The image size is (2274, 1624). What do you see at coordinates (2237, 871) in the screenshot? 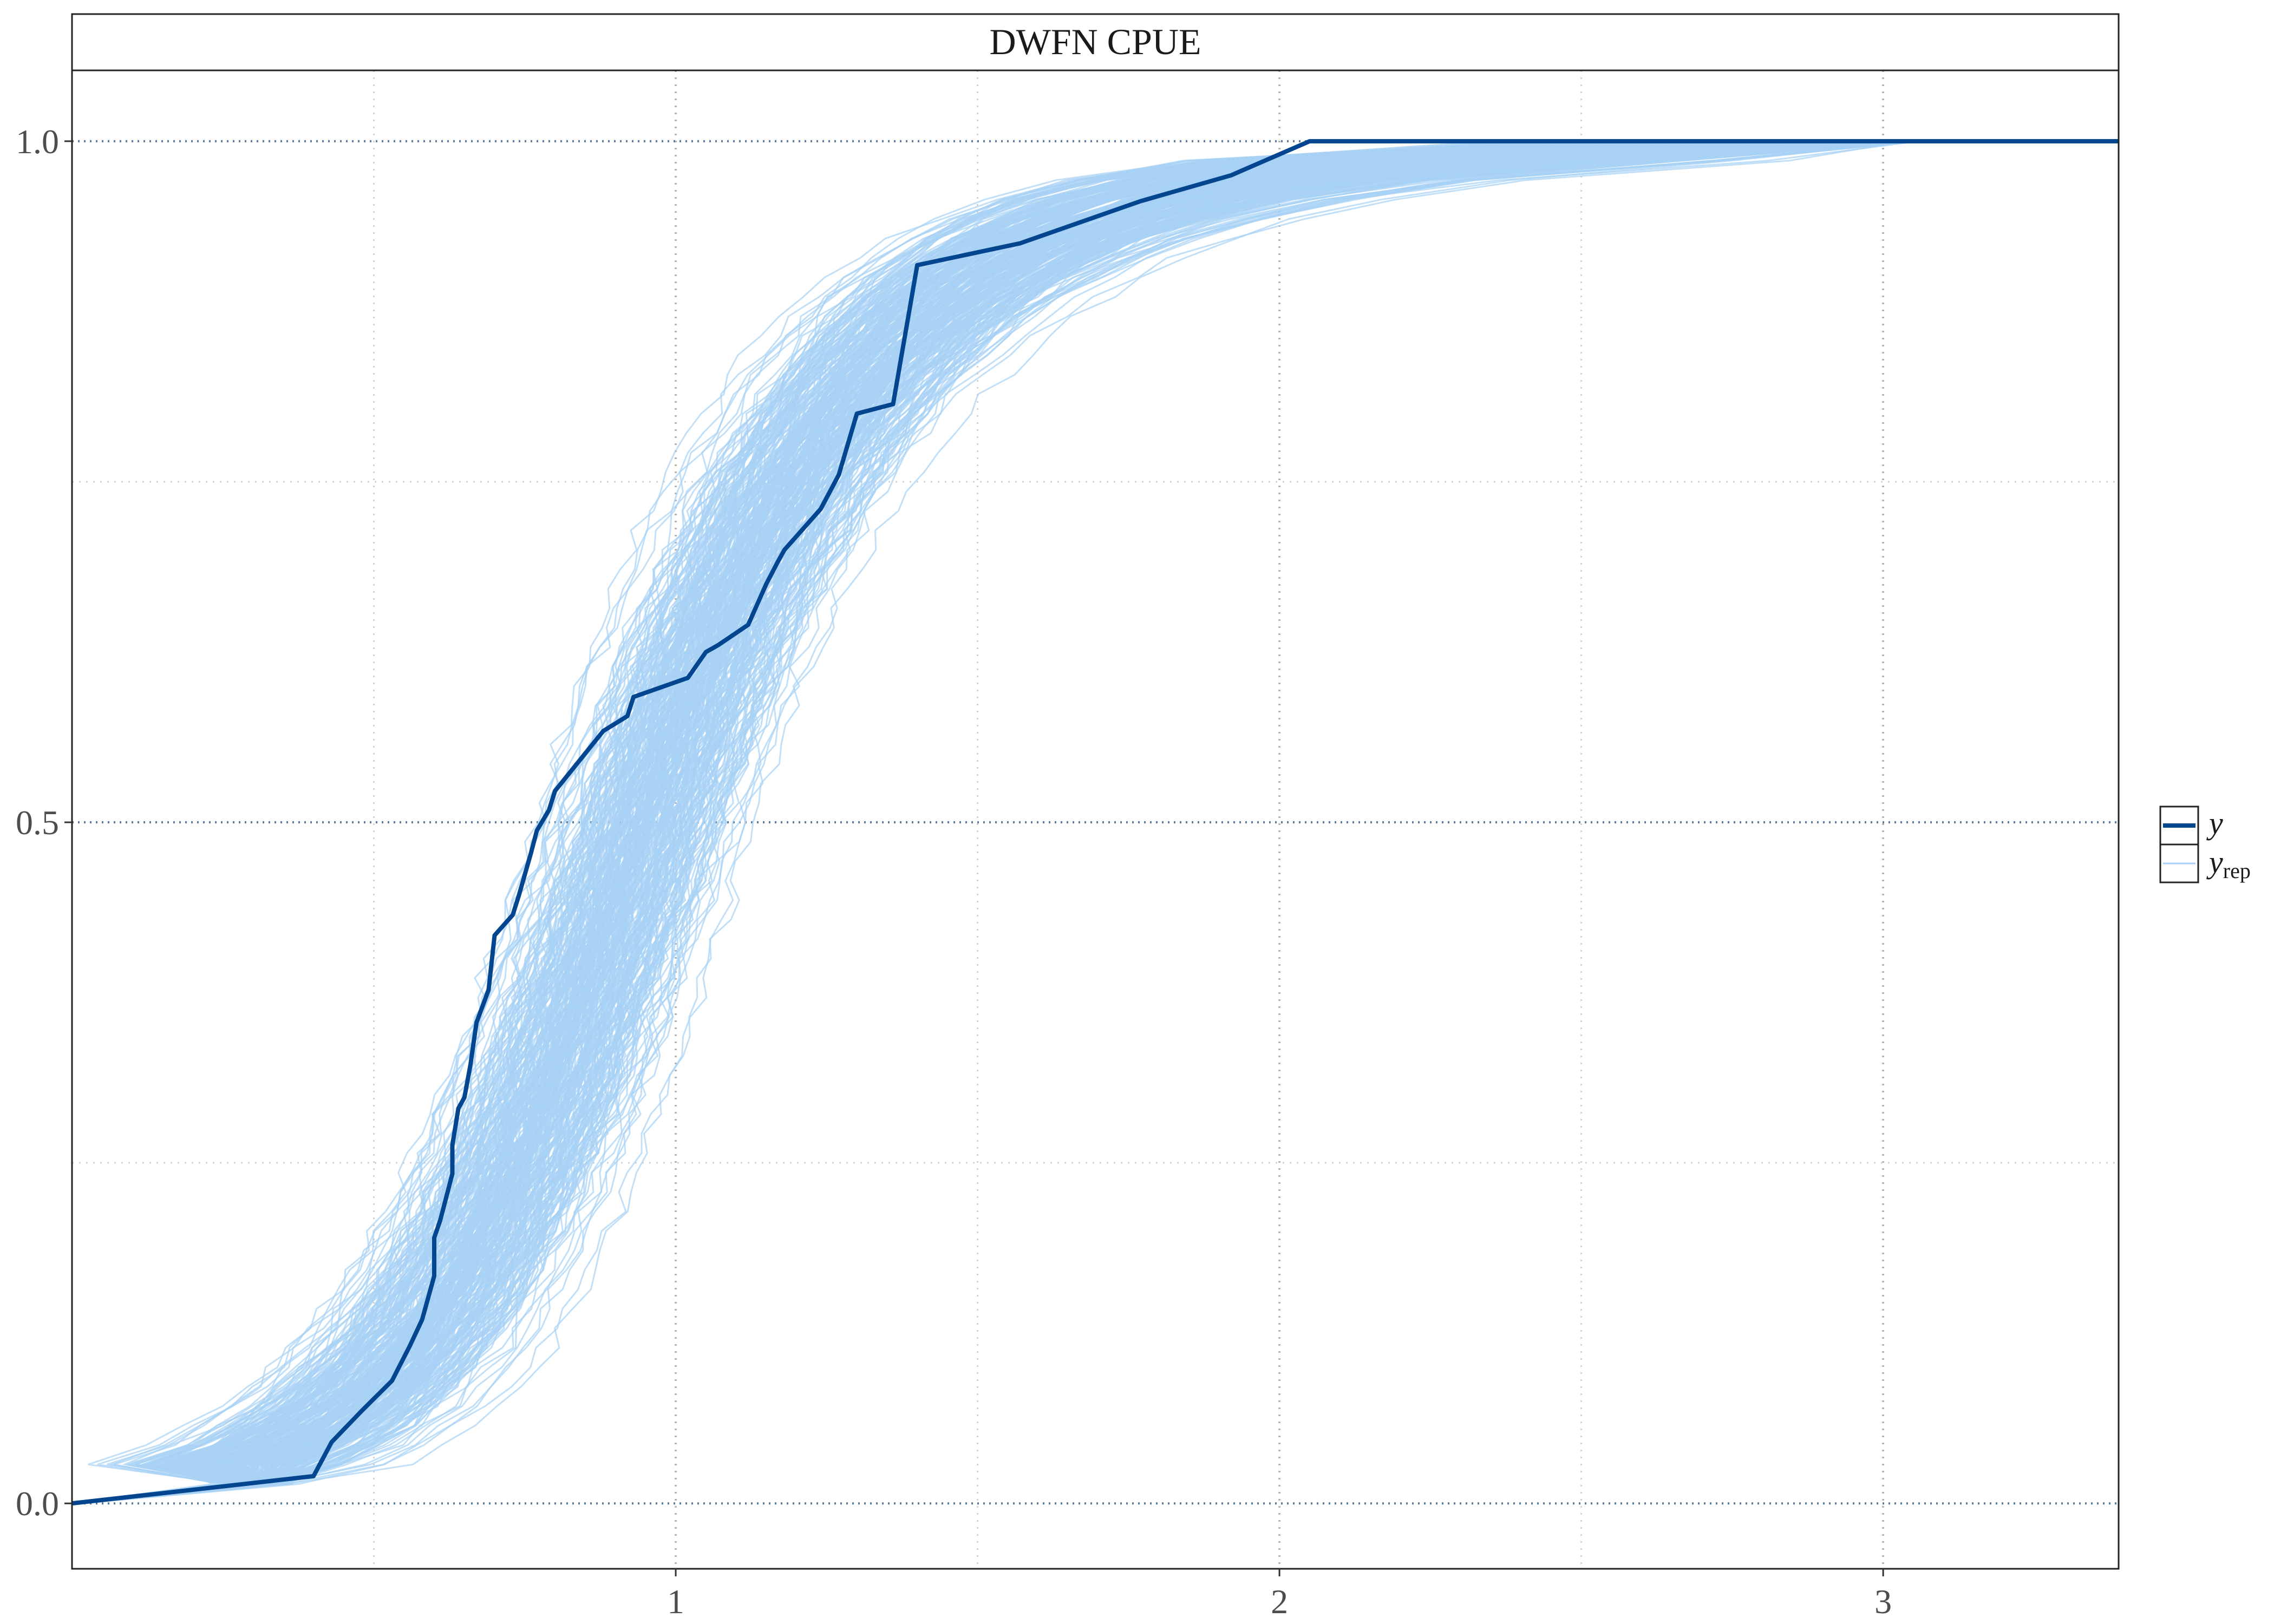
I see `legend-label-yrep-subscript: rep` at bounding box center [2237, 871].